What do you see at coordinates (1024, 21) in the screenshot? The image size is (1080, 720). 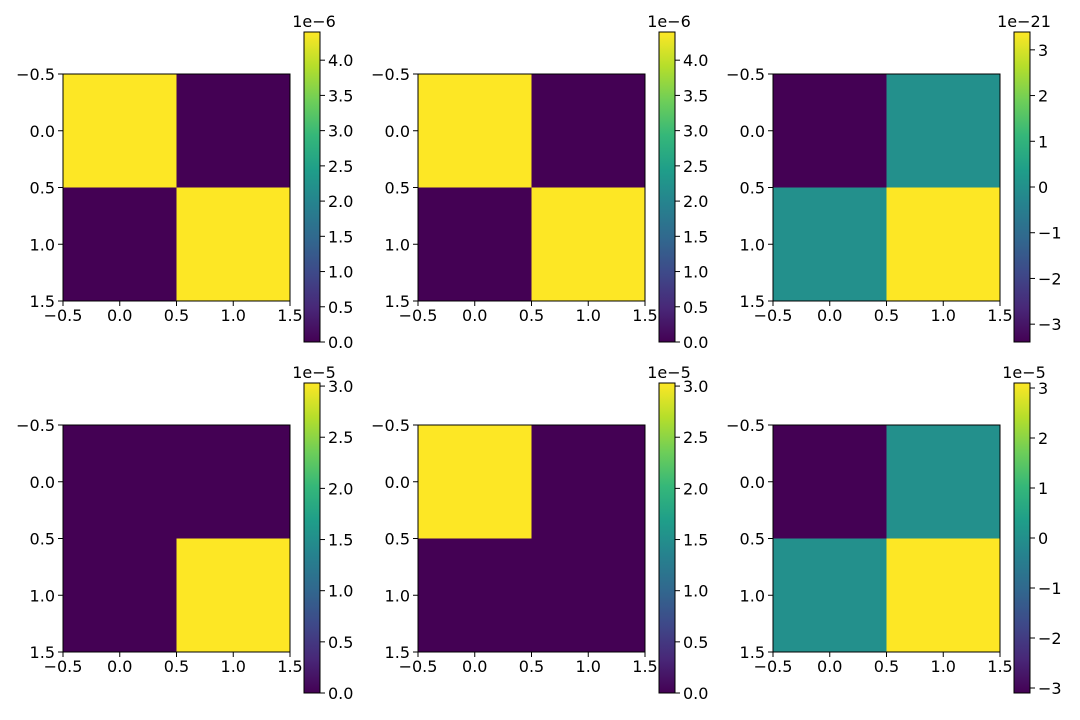 I see `colorbar-offset-text: 1e−21` at bounding box center [1024, 21].